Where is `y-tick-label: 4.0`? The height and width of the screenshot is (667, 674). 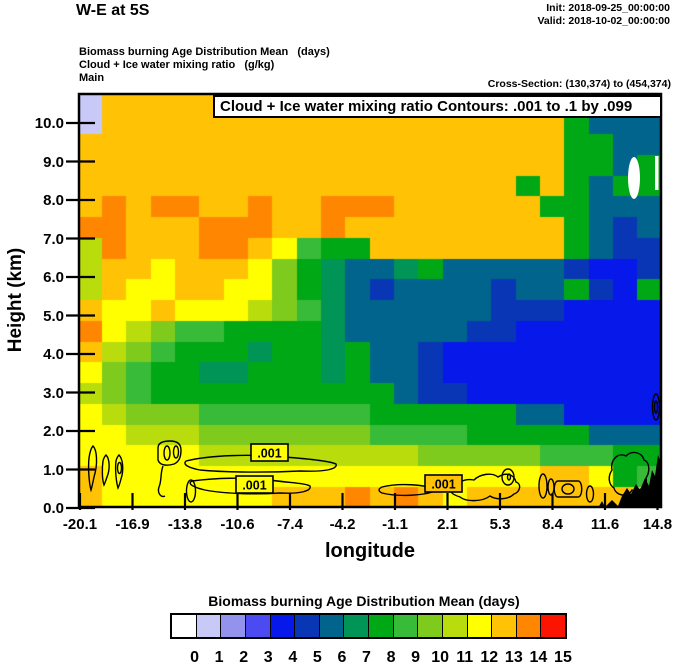 y-tick-label: 4.0 is located at coordinates (53, 354).